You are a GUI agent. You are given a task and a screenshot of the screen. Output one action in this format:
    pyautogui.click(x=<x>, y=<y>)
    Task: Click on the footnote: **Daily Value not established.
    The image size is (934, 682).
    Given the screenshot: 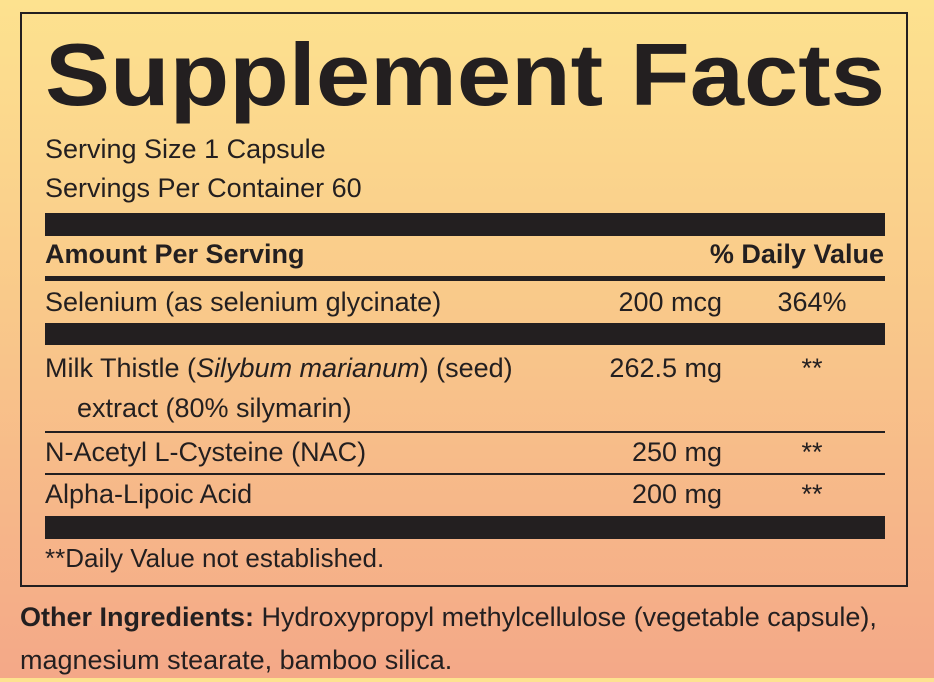 What is the action you would take?
    pyautogui.click(x=215, y=558)
    